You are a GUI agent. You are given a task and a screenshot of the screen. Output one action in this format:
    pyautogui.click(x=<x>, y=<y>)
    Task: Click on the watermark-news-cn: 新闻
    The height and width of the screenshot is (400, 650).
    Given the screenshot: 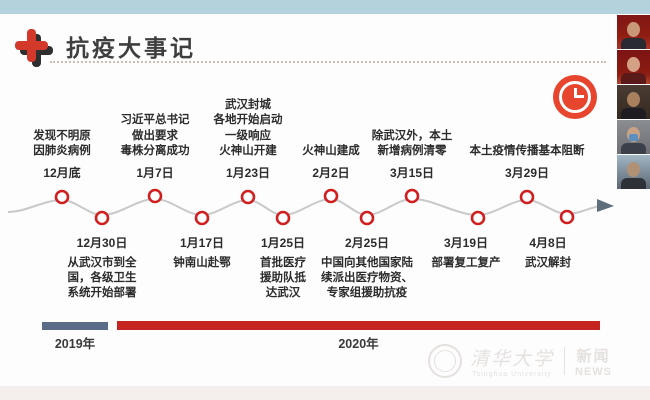 What is the action you would take?
    pyautogui.click(x=593, y=356)
    